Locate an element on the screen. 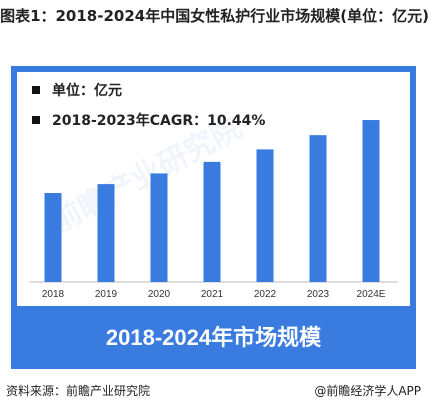 The width and height of the screenshot is (429, 411). bar-2023 is located at coordinates (318, 208).